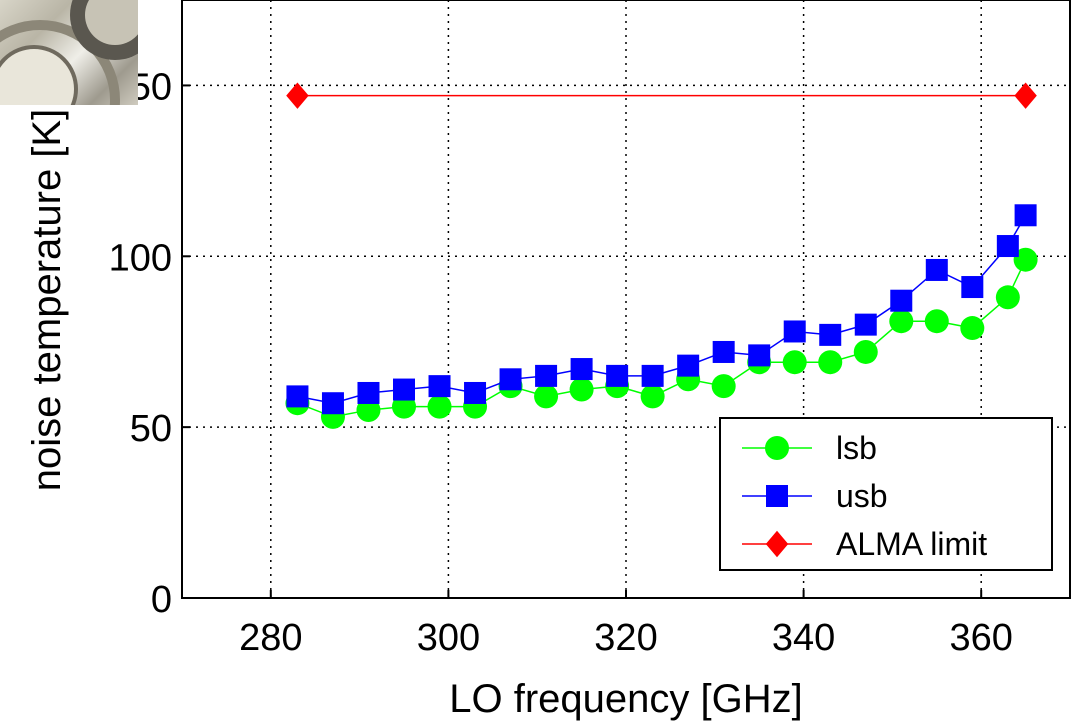  What do you see at coordinates (815, 496) in the screenshot?
I see `legend-entry: usb` at bounding box center [815, 496].